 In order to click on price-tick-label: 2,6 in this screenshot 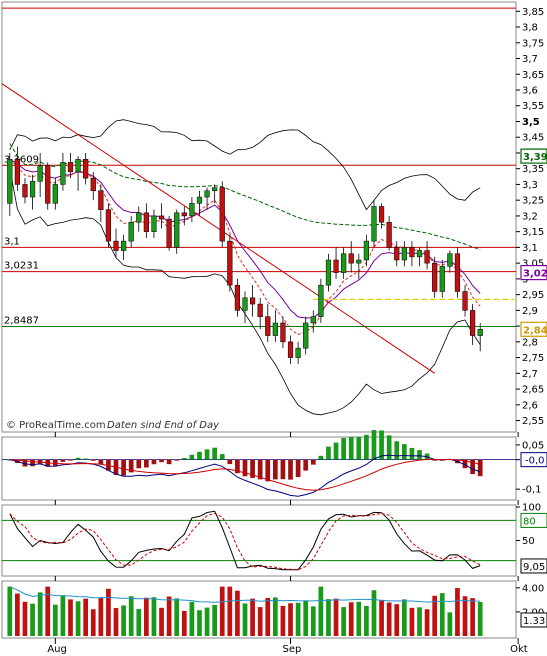, I will do `click(530, 405)`.